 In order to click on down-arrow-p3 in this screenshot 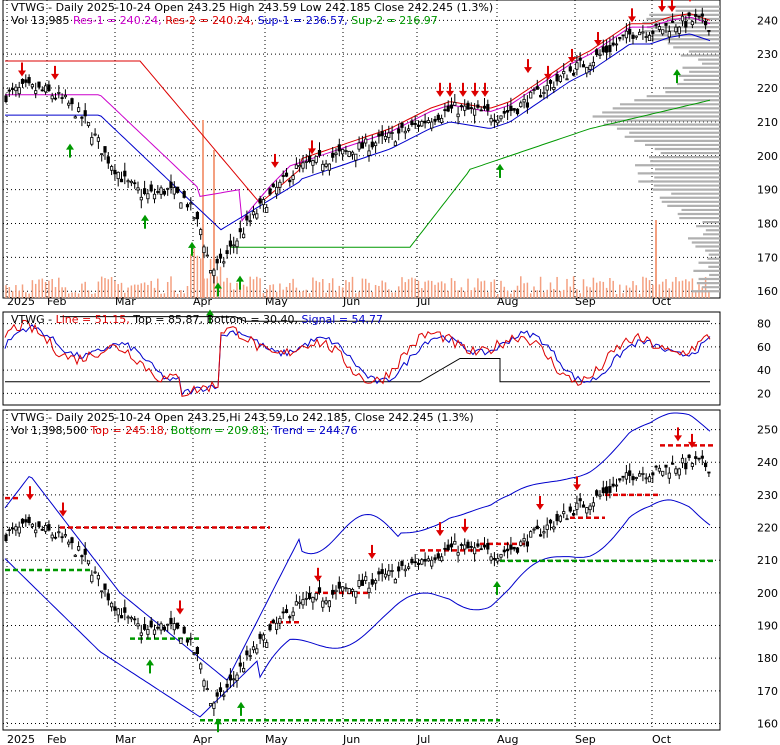, I will do `click(63, 513)`.